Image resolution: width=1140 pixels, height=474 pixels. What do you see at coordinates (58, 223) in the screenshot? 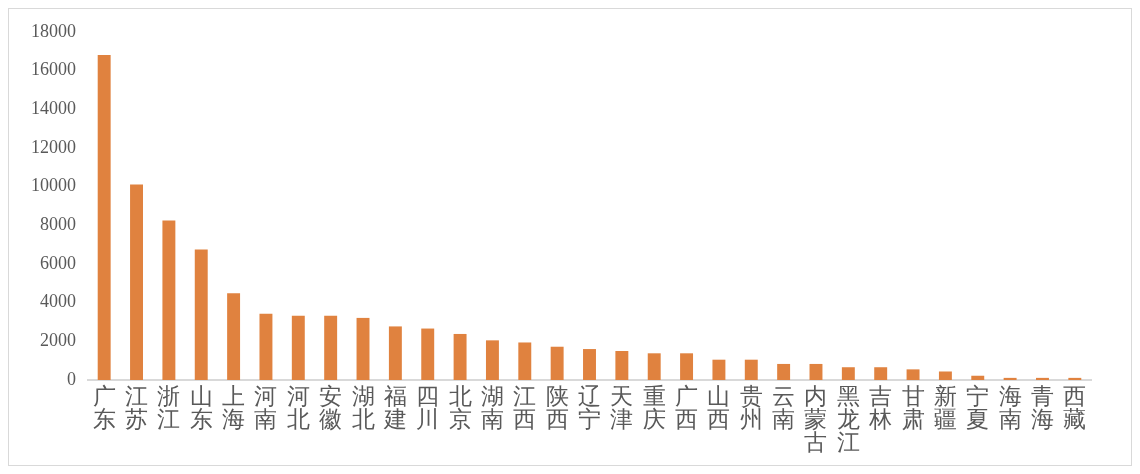
I see `y-tick-label: 8000` at bounding box center [58, 223].